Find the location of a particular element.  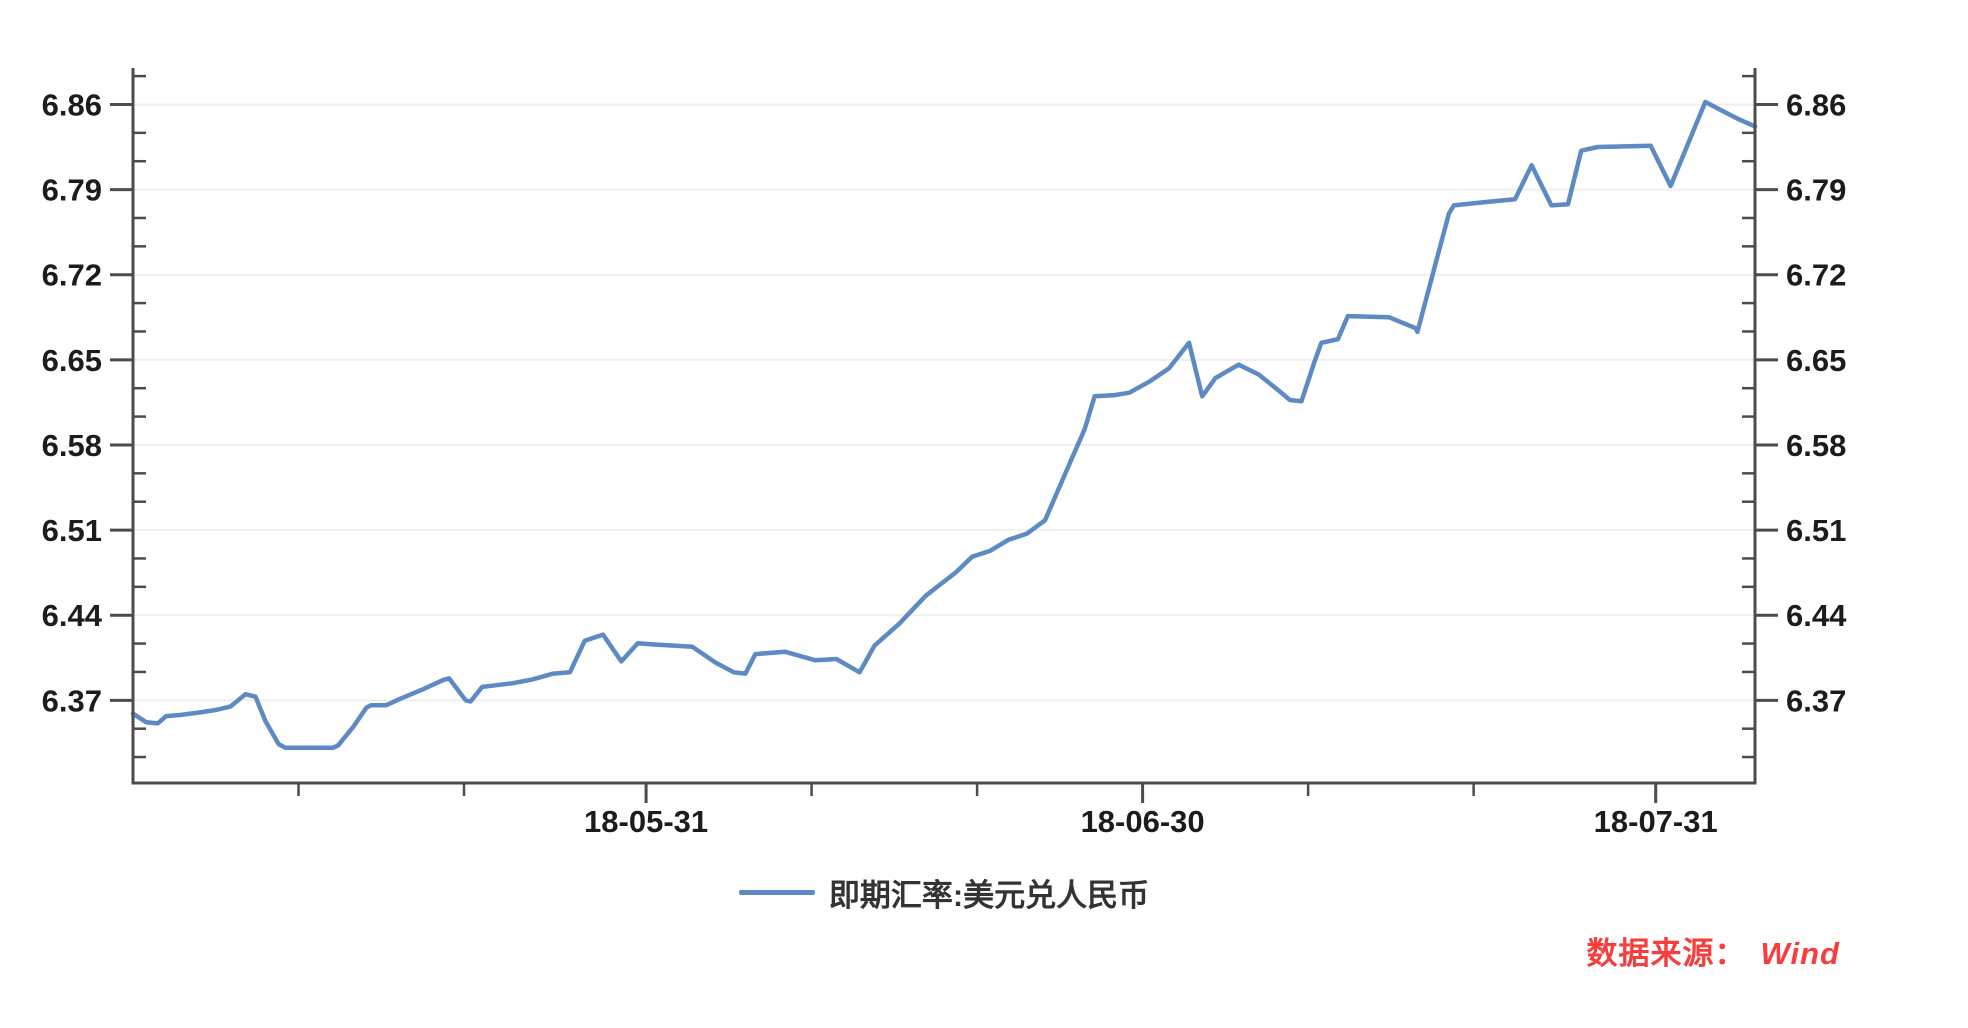

y-axis-label-left: 6.37 is located at coordinates (72, 700).